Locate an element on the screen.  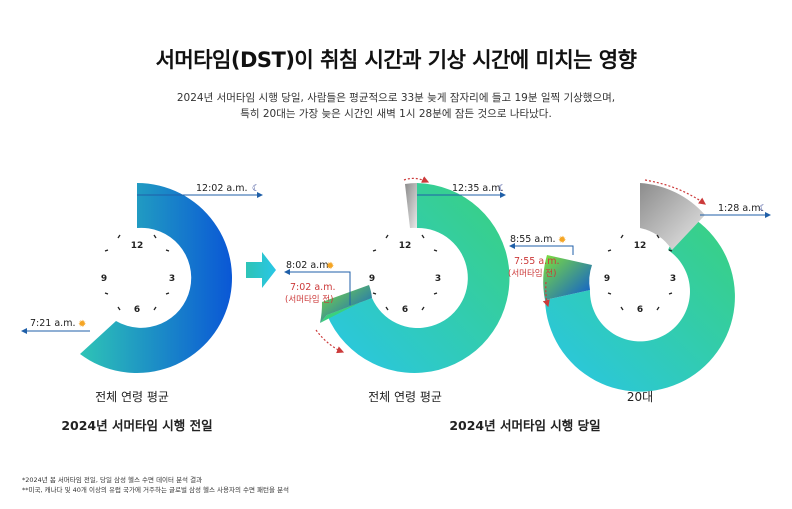
group-label: 20대 is located at coordinates (640, 397).